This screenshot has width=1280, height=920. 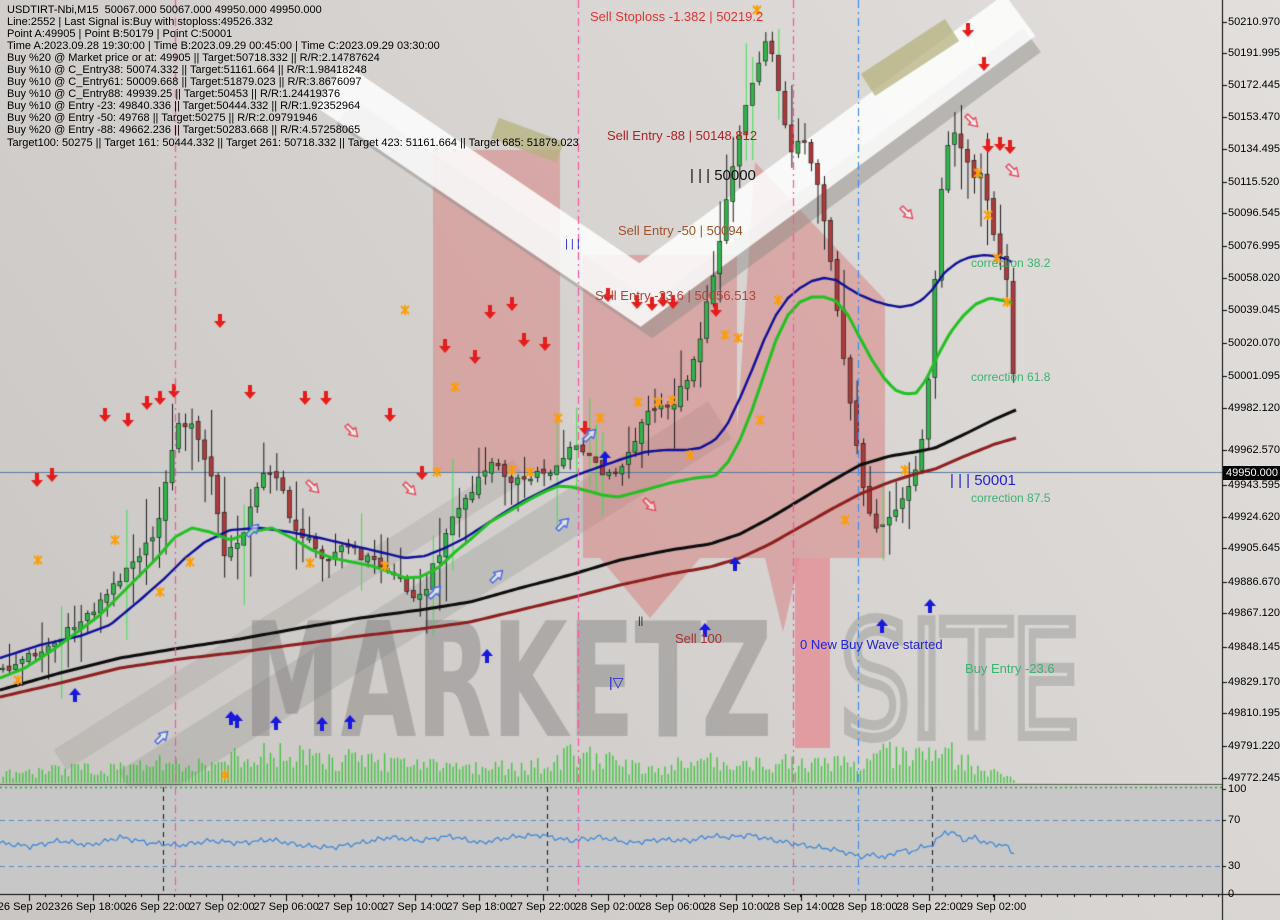 I want to click on price-tick-label: 50153.470, so click(x=1254, y=117).